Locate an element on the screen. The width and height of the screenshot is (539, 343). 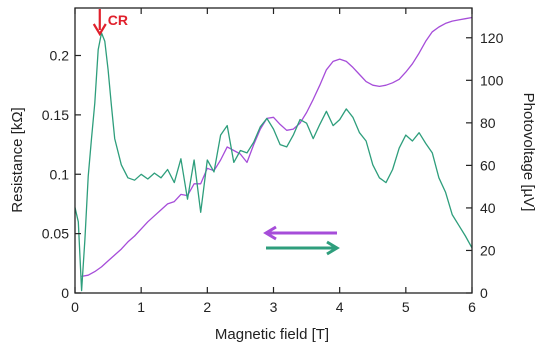
x-tick-label: 5 is located at coordinates (406, 307).